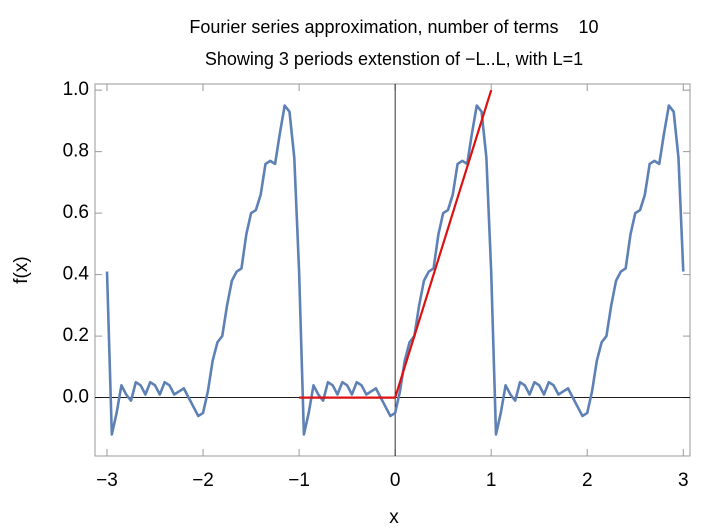 This screenshot has height=532, width=702. I want to click on y-tick-label: 0.2, so click(76, 335).